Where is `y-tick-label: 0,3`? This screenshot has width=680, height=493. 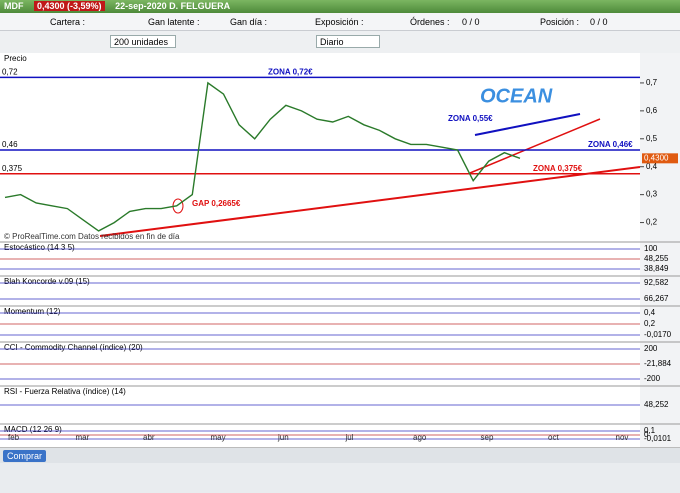 y-tick-label: 0,3 is located at coordinates (652, 194).